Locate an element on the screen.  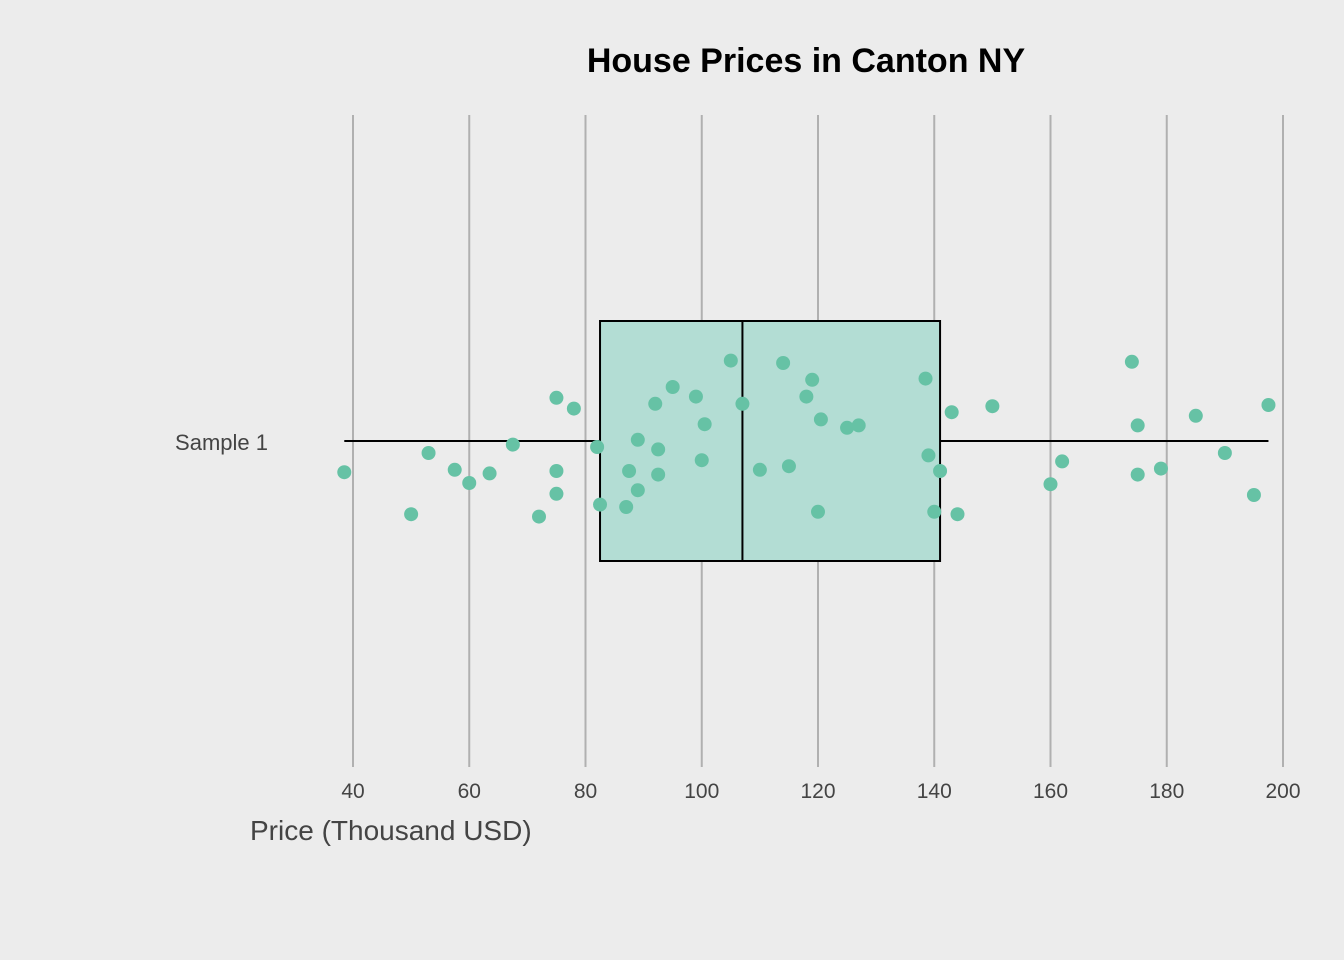
chart-title: House Prices in Canton NY is located at coordinates (806, 61).